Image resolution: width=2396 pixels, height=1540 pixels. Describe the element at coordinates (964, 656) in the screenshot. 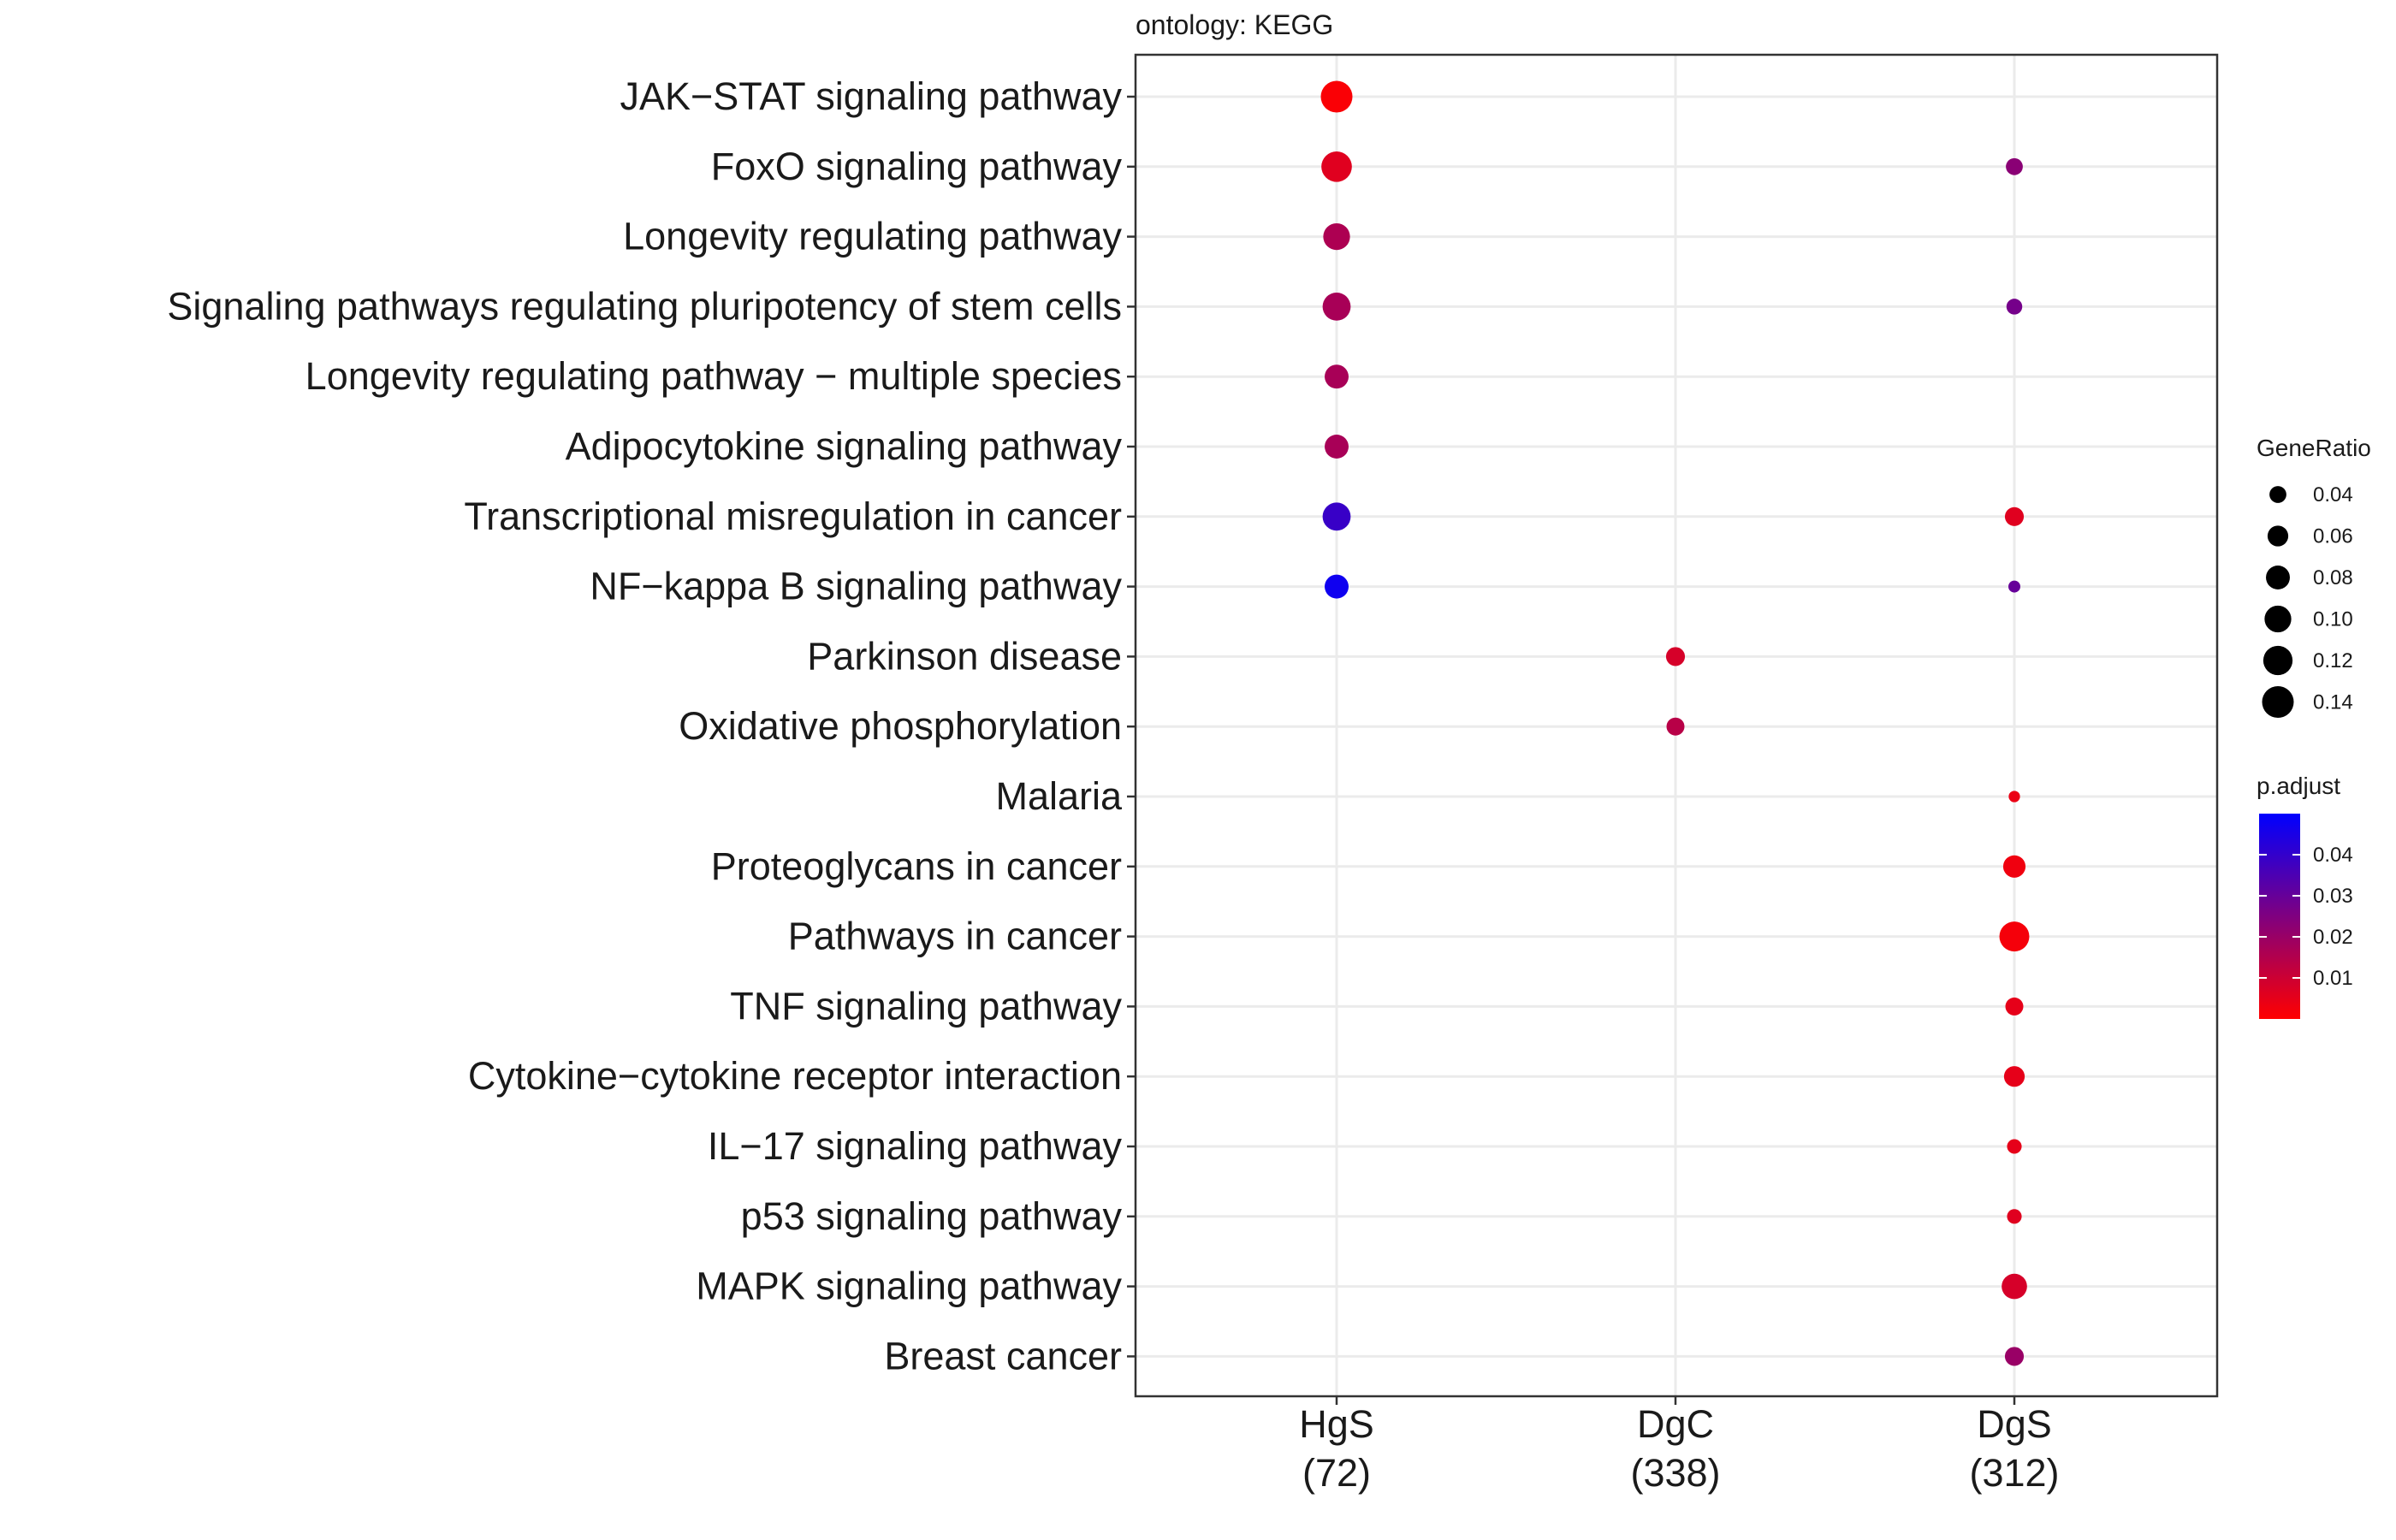

I see `y-tick-label: Parkinson disease` at that location.